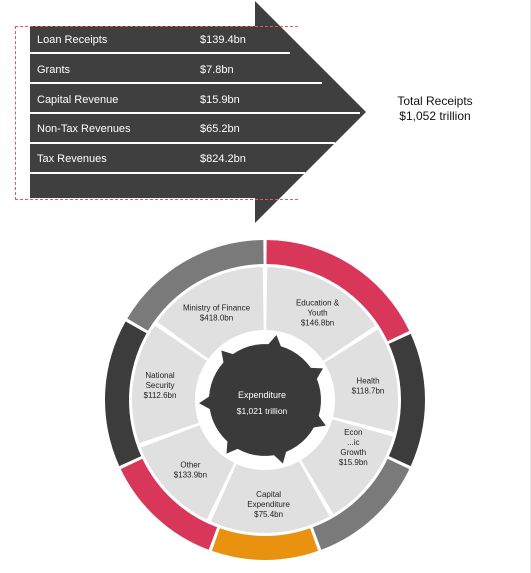 This screenshot has height=573, width=531. What do you see at coordinates (160, 385) in the screenshot?
I see `segment-label: Security` at bounding box center [160, 385].